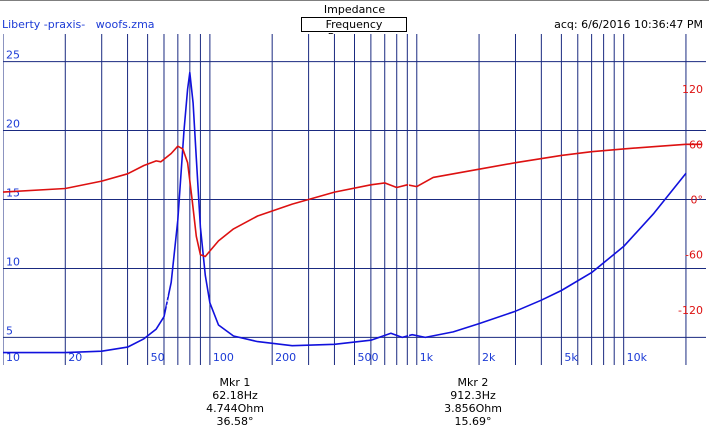 This screenshot has height=440, width=709. I want to click on left-axis-tick-label: 10, so click(13, 261).